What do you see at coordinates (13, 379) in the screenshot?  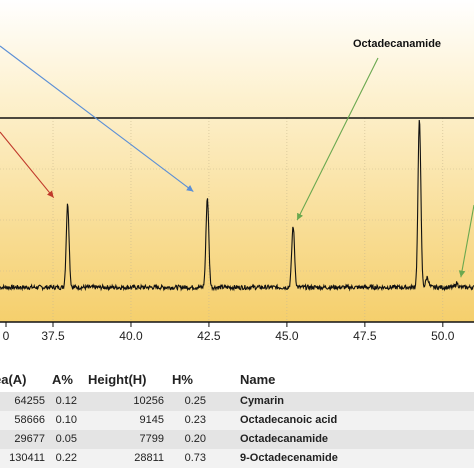 I see `header-area: ea(A)` at bounding box center [13, 379].